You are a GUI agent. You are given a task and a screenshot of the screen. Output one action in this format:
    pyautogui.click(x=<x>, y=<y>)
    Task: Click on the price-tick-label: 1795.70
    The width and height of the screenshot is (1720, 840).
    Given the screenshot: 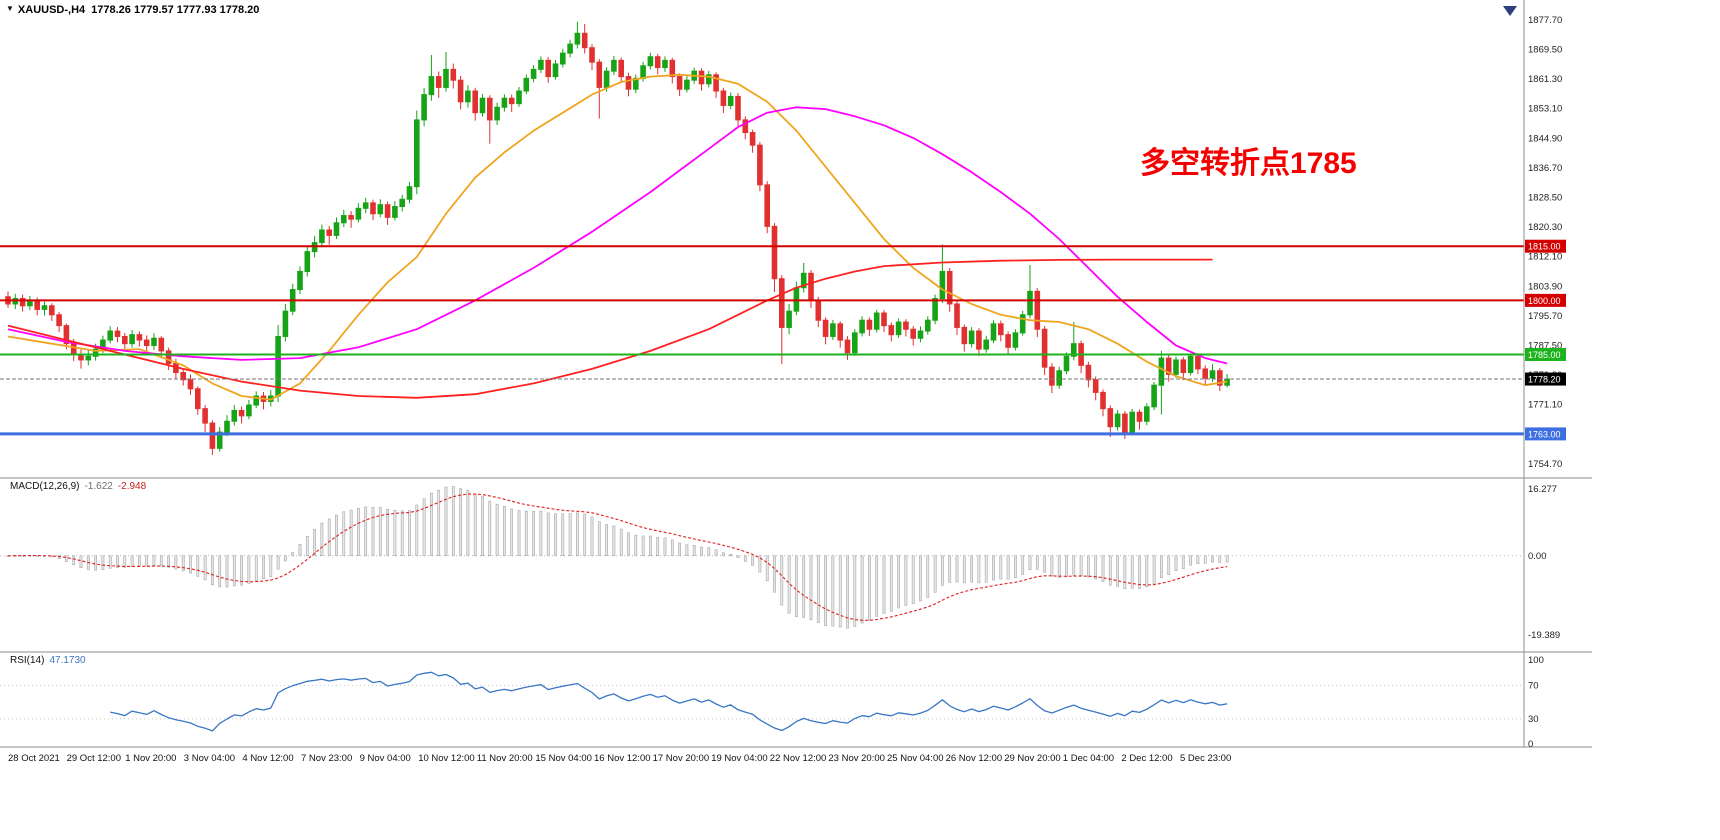 What is the action you would take?
    pyautogui.click(x=1545, y=316)
    